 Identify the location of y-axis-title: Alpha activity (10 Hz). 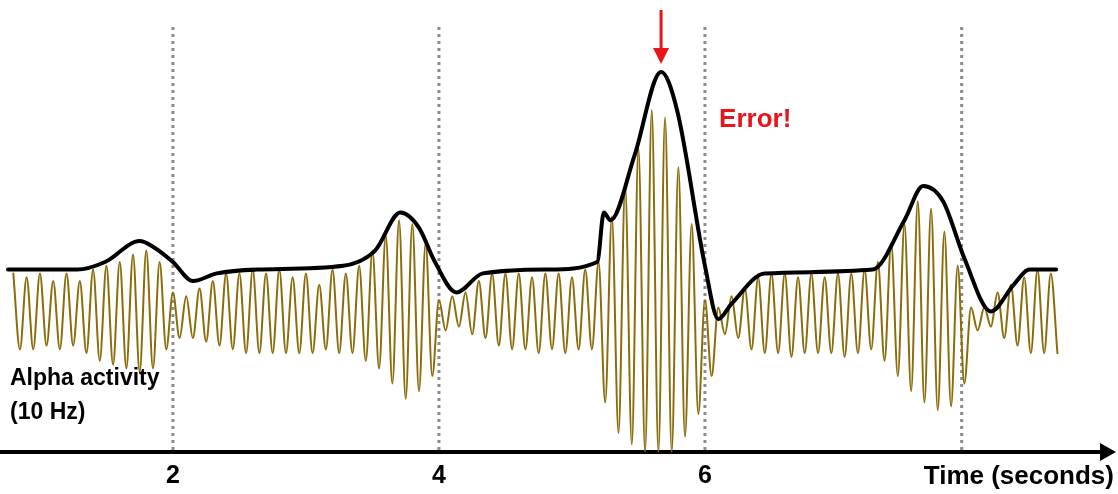
(85, 394).